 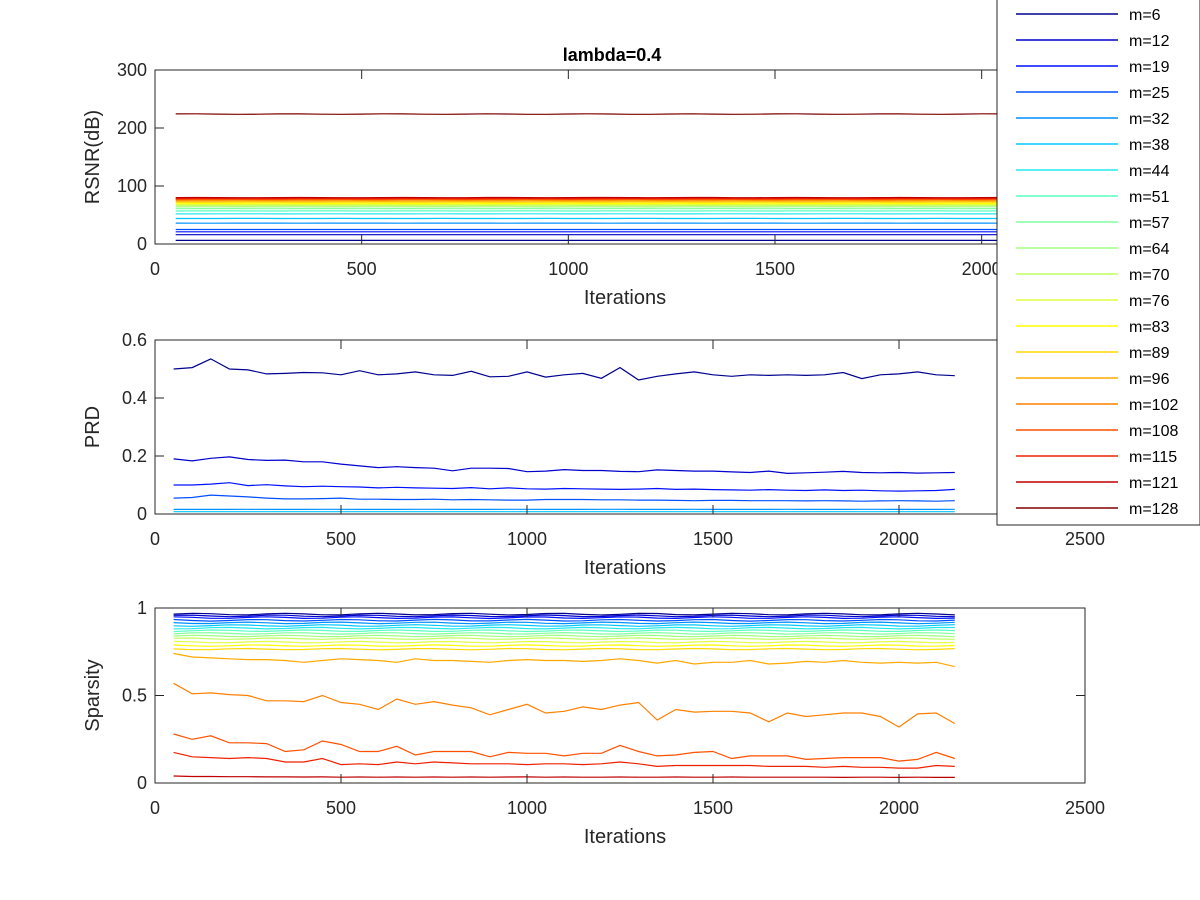 What do you see at coordinates (1149, 275) in the screenshot?
I see `legend-label: m=70` at bounding box center [1149, 275].